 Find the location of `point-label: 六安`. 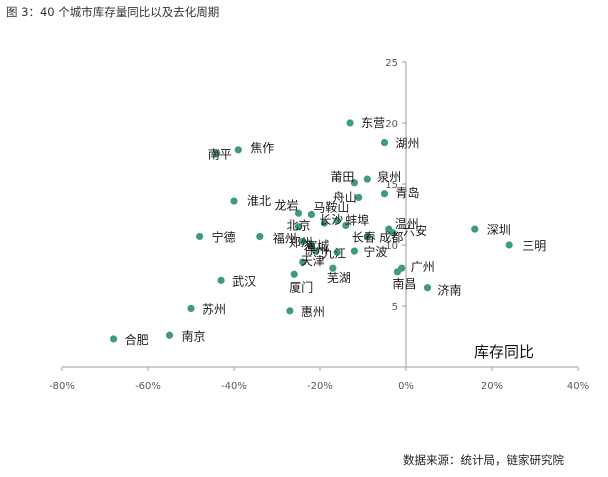

point-label: 六安 is located at coordinates (415, 230).